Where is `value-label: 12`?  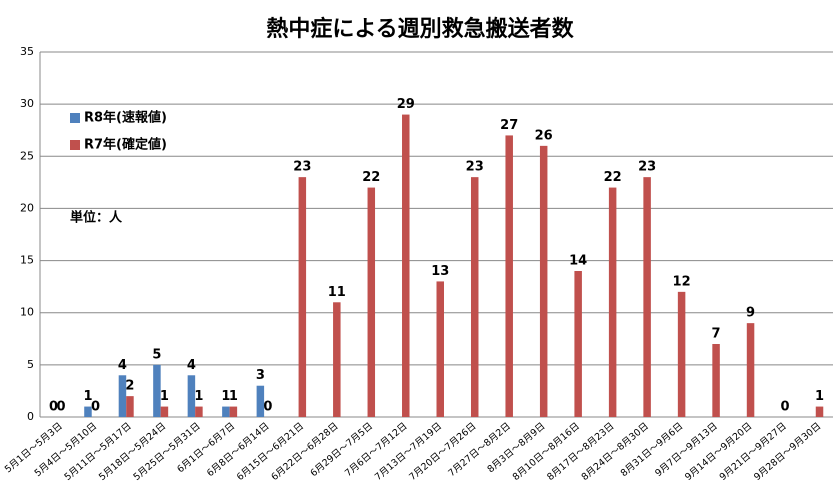 value-label: 12 is located at coordinates (682, 281).